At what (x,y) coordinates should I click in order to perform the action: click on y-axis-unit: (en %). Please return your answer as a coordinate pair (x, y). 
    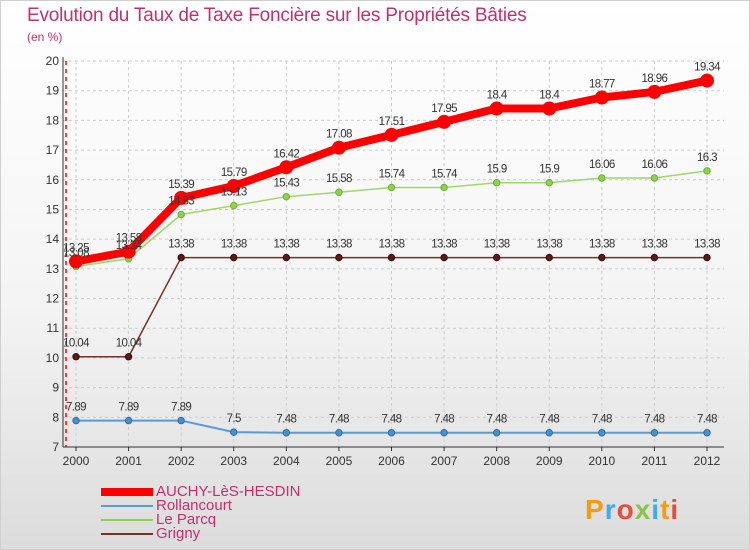
    Looking at the image, I should click on (45, 37).